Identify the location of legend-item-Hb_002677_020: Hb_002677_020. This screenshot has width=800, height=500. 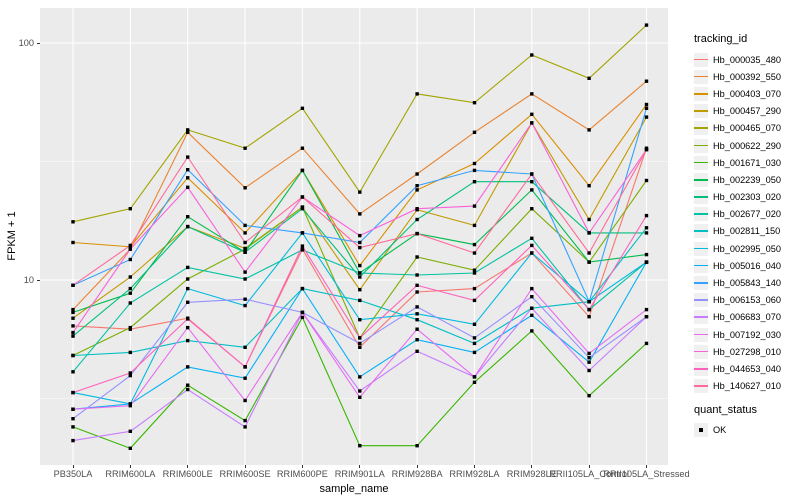
(737, 214).